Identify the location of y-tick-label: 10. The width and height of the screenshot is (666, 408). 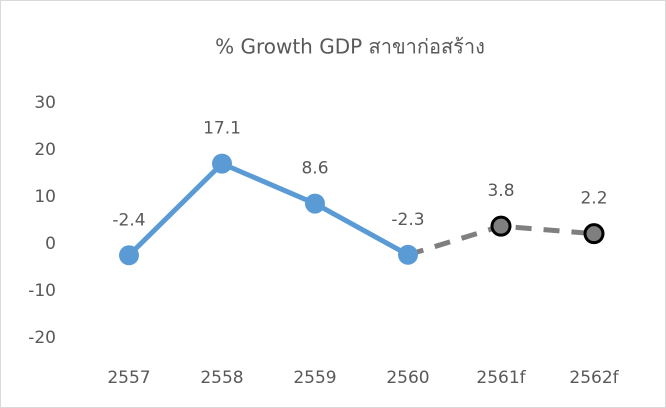
(45, 197).